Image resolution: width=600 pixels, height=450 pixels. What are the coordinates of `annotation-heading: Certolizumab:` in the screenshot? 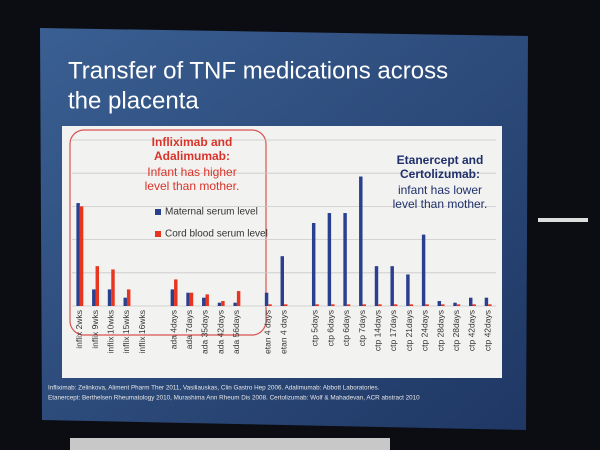 It's located at (440, 174).